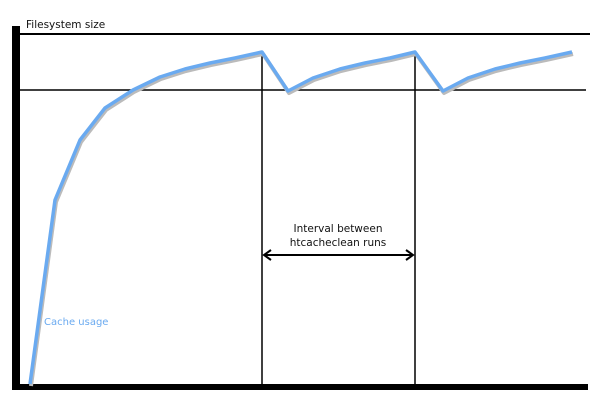 The image size is (600, 406). Describe the element at coordinates (338, 243) in the screenshot. I see `interval-label-line2: htcacheclean runs` at that location.